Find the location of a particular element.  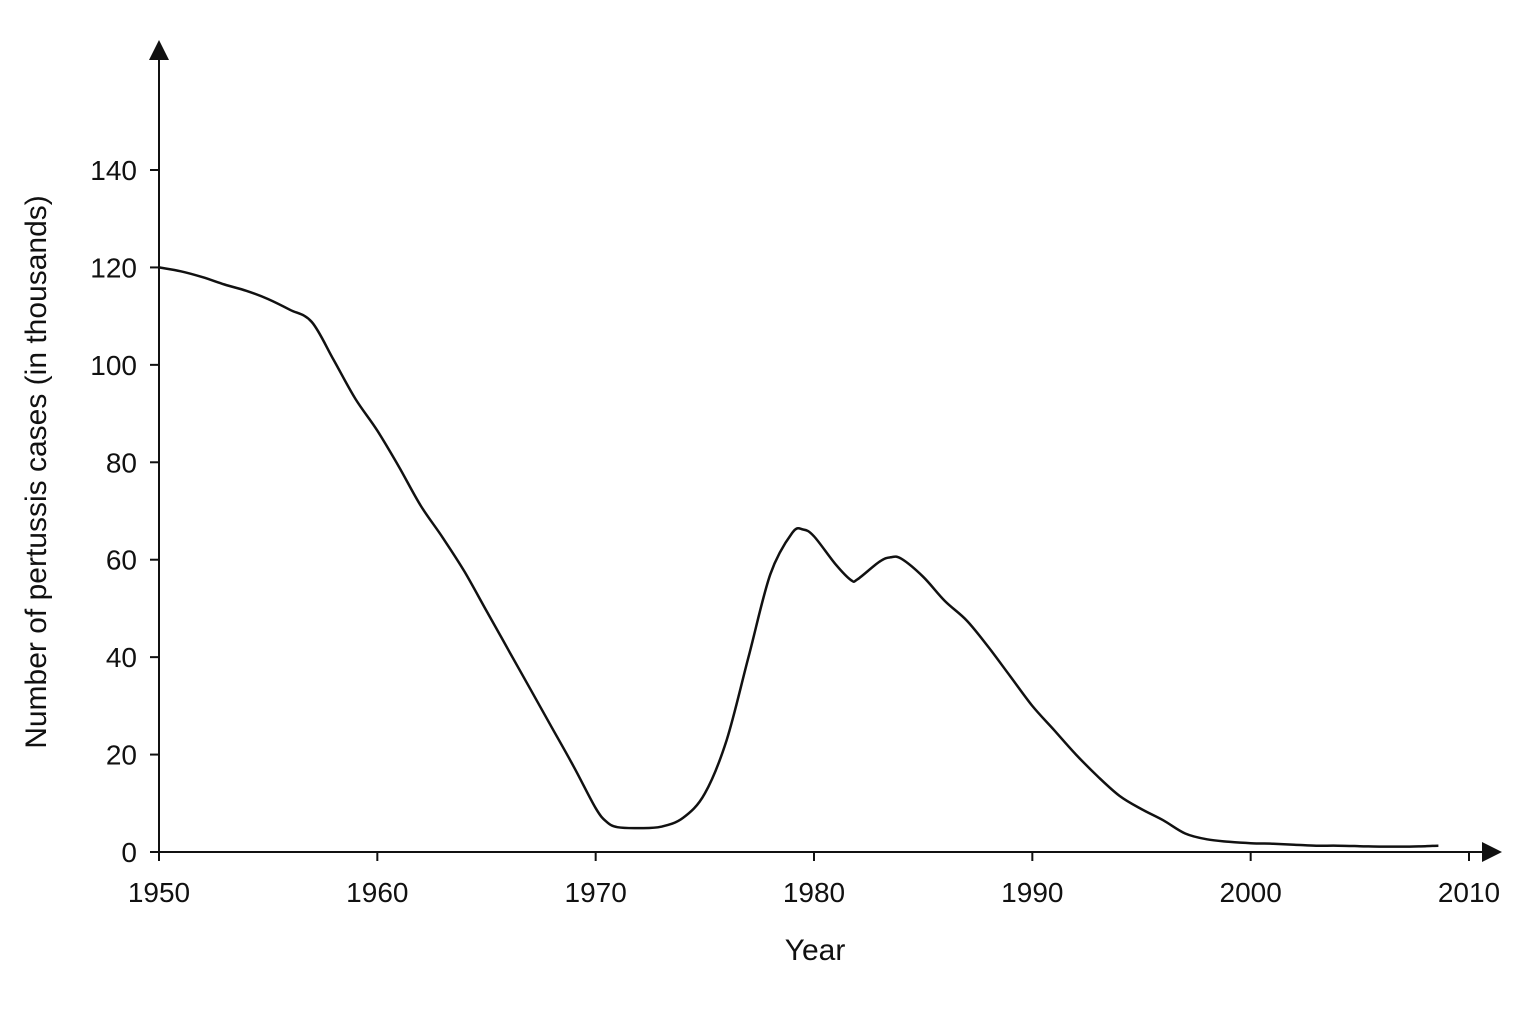

y-tick-label: 80 is located at coordinates (121, 462).